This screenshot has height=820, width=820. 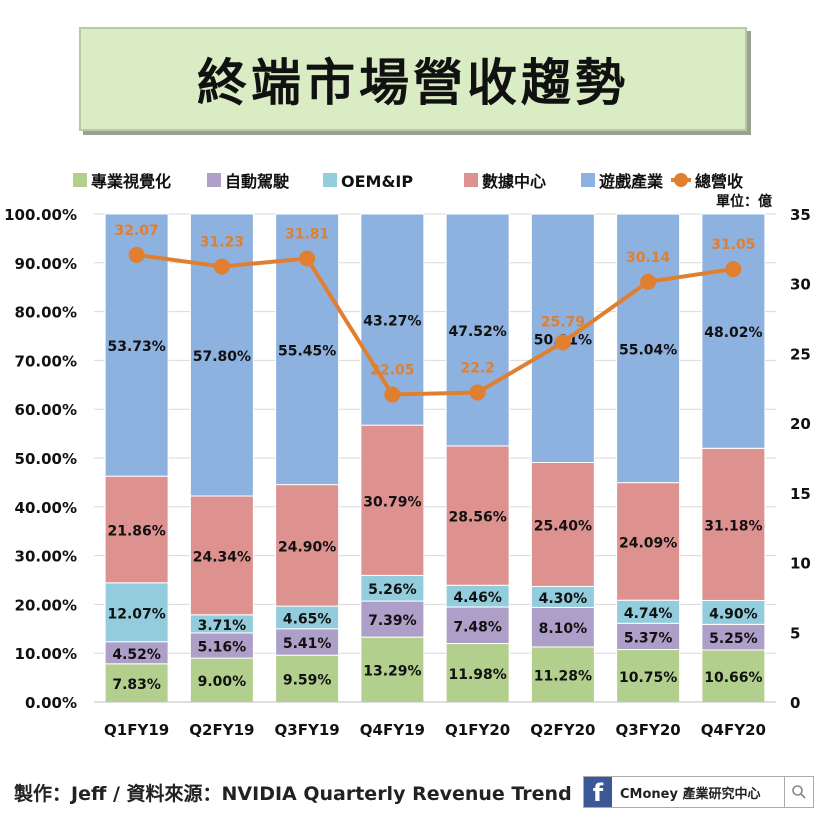 I want to click on data-label: 25.40%, so click(x=563, y=526).